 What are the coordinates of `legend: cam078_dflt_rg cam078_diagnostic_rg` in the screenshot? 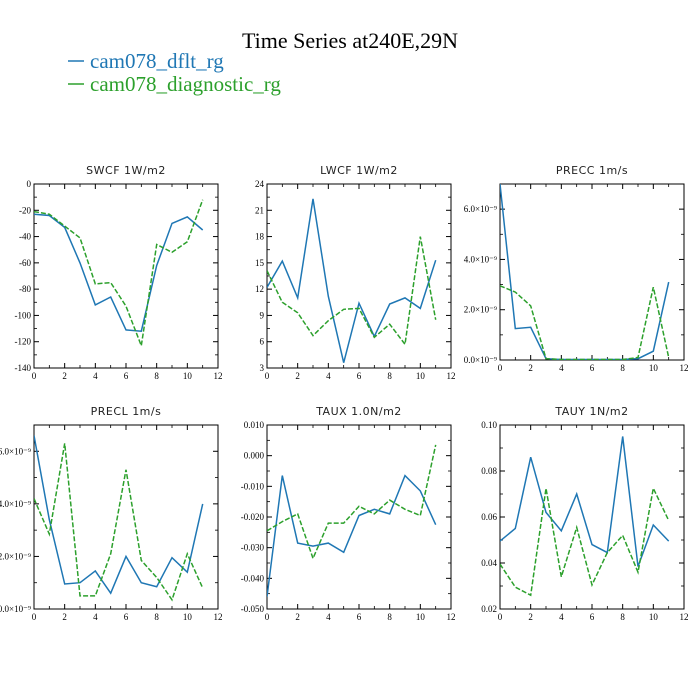 It's located at (174, 72).